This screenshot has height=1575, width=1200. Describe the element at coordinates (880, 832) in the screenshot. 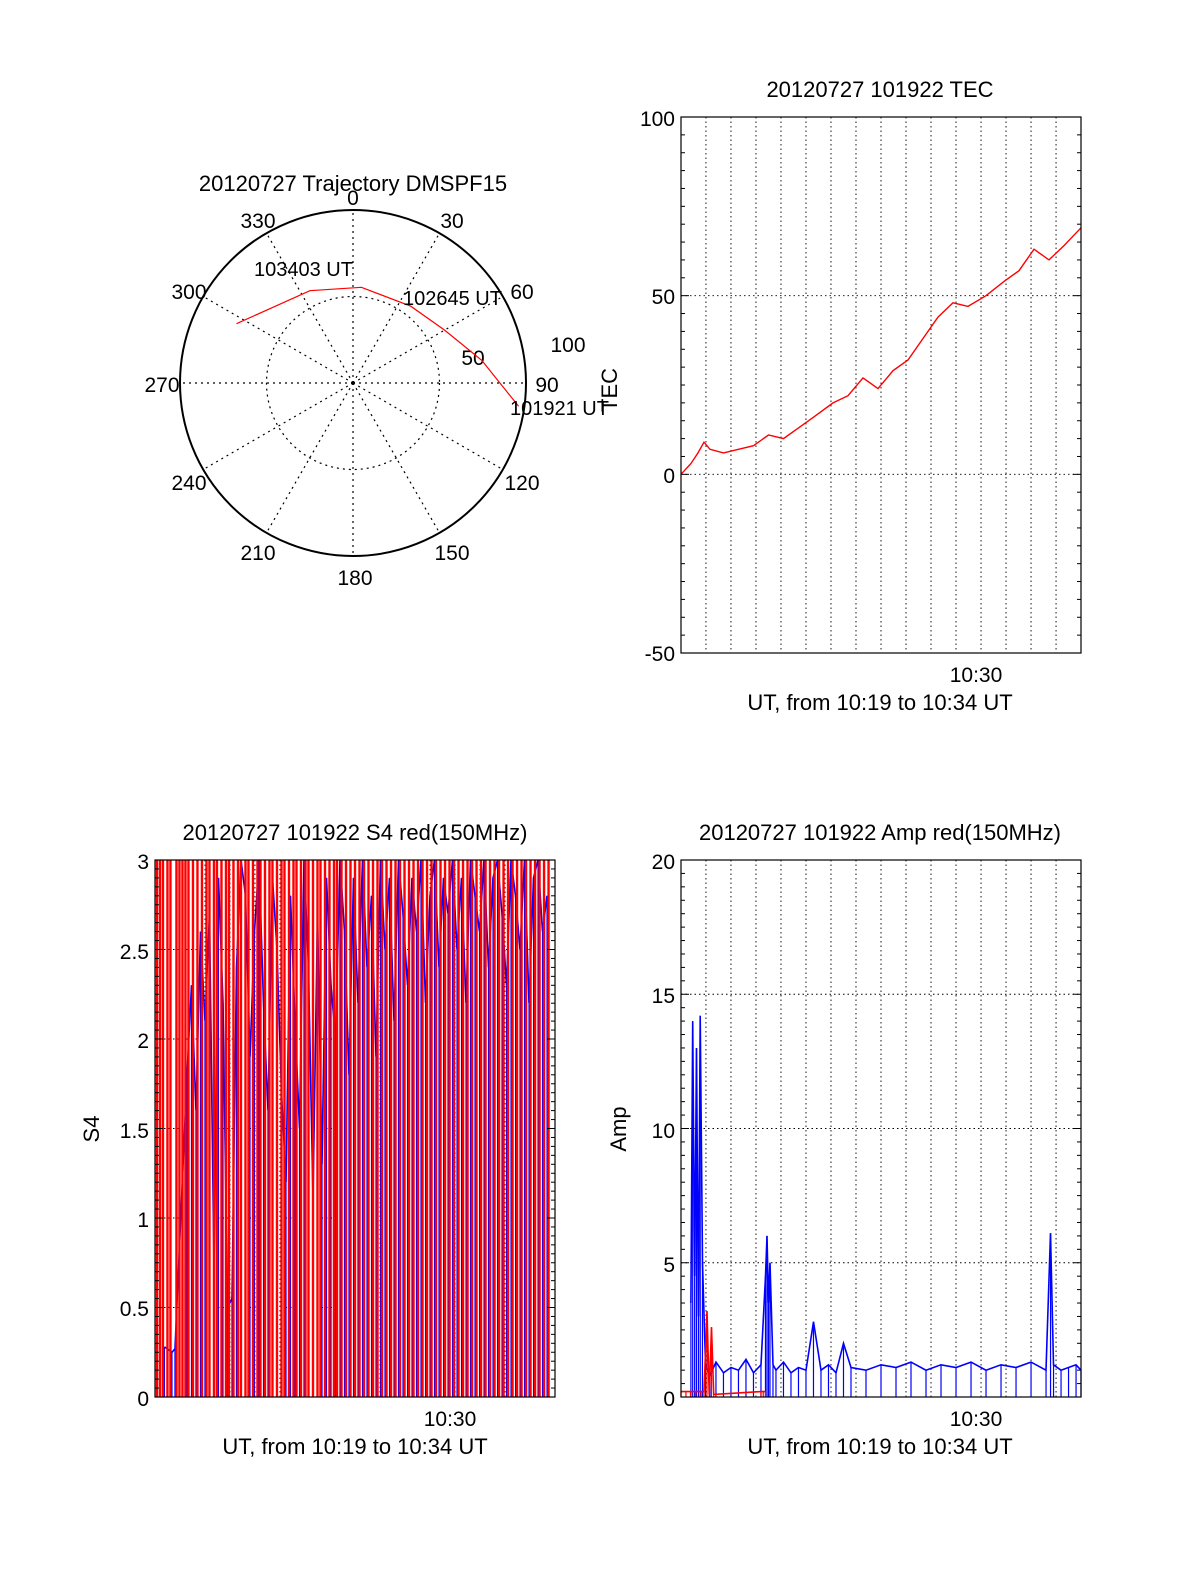

I see `chart-title: 20120727 101922 Amp red(150MHz)` at that location.